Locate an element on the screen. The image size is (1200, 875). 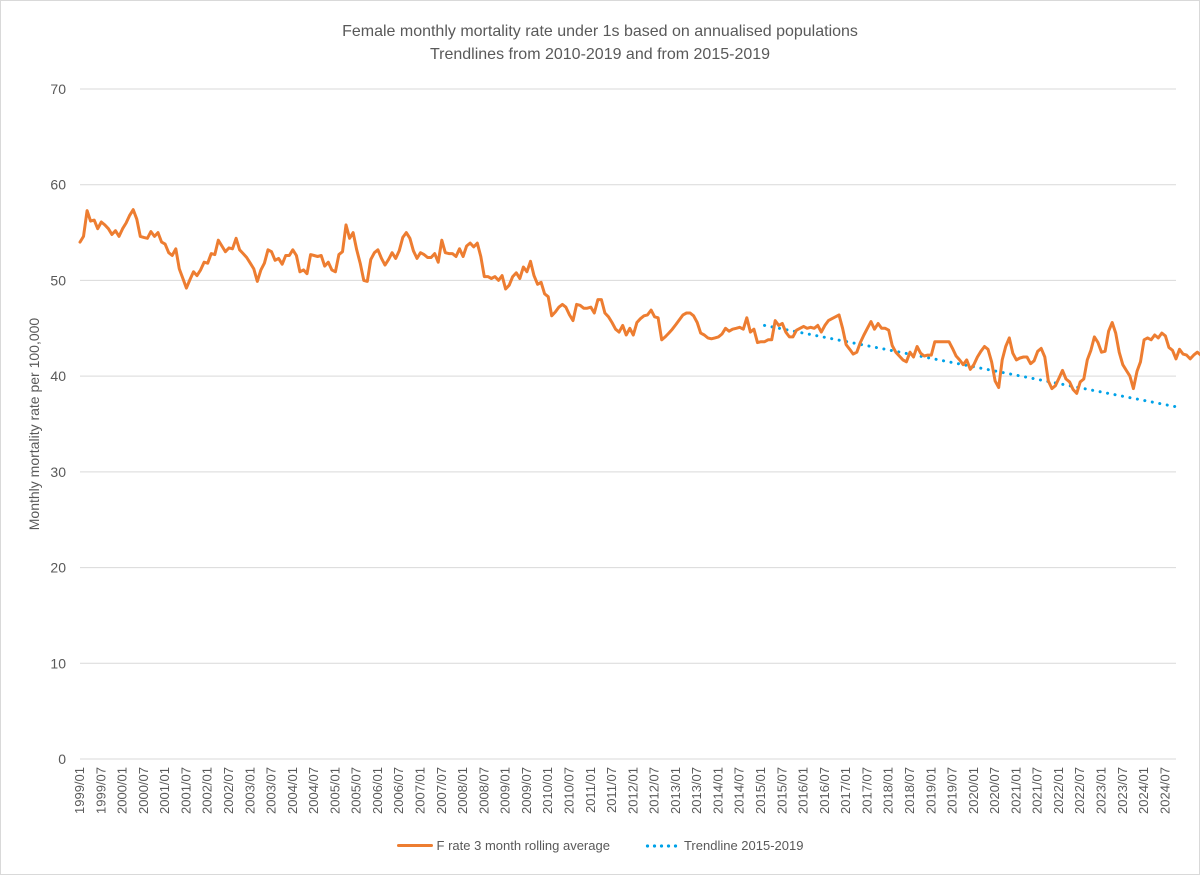
x-tick-label: 2003/07 is located at coordinates (271, 790).